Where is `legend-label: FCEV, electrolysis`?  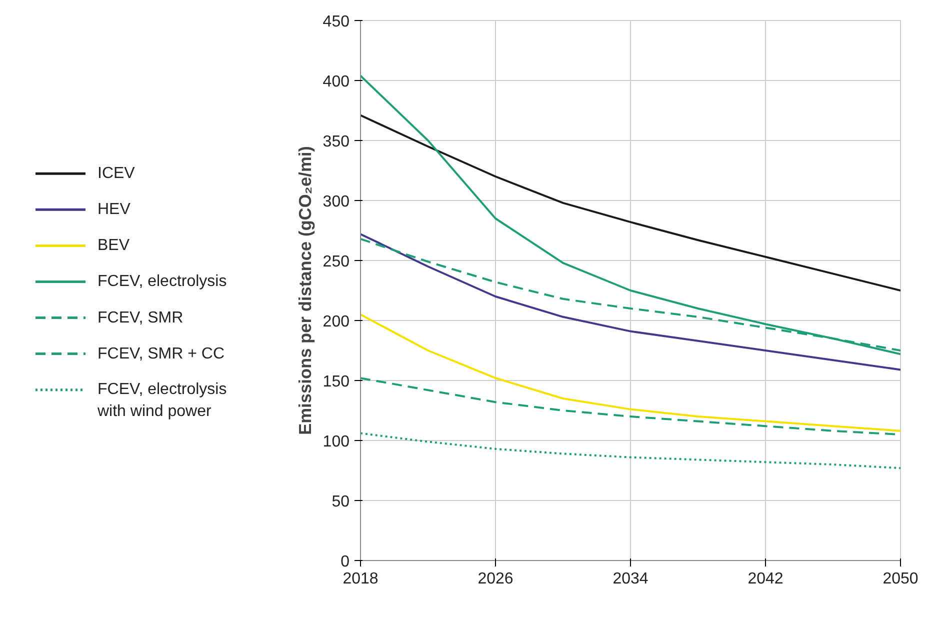 legend-label: FCEV, electrolysis is located at coordinates (162, 281).